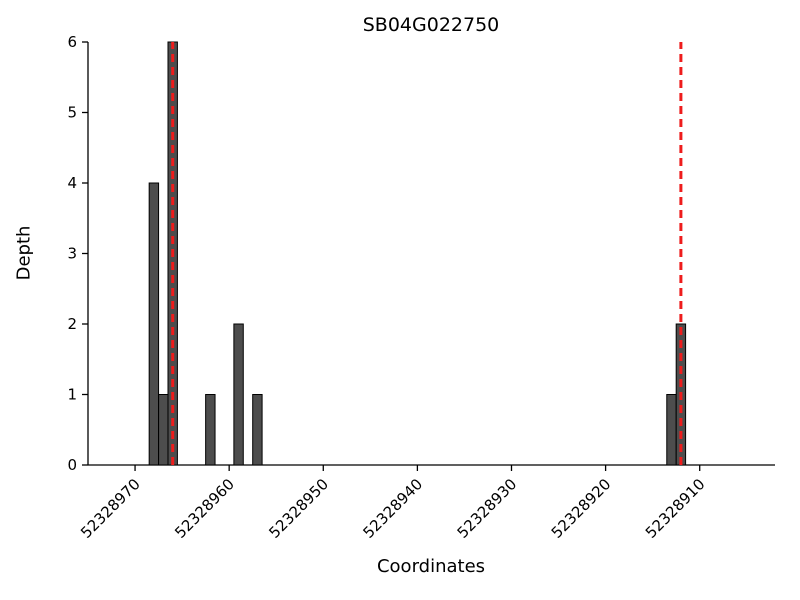  Describe the element at coordinates (72, 254) in the screenshot. I see `y-tick-label: 3` at that location.